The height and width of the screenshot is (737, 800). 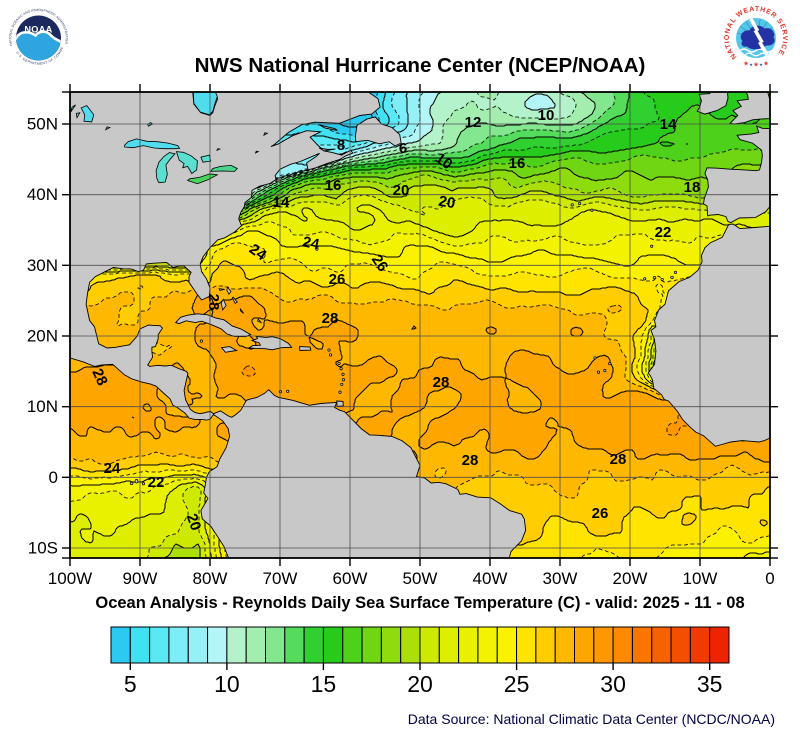 What do you see at coordinates (42, 265) in the screenshot?
I see `svg-text: 30N` at bounding box center [42, 265].